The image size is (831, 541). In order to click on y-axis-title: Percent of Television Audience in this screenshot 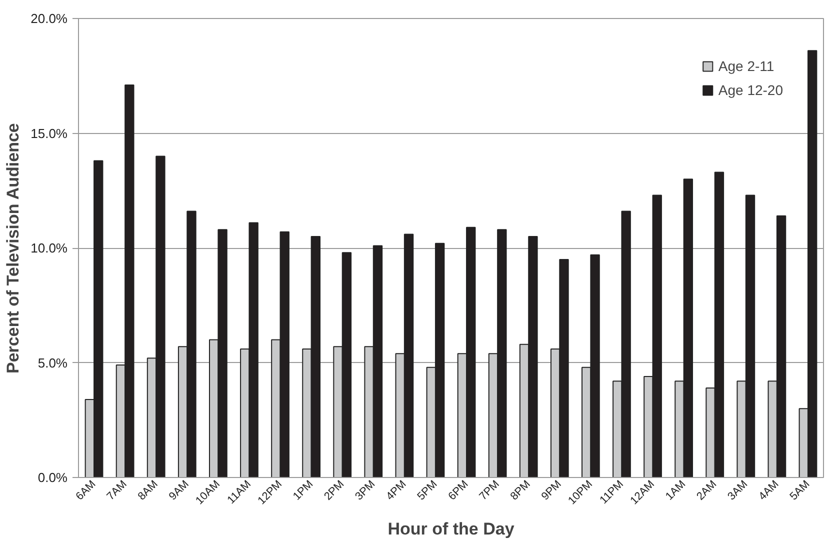, I will do `click(13, 248)`.